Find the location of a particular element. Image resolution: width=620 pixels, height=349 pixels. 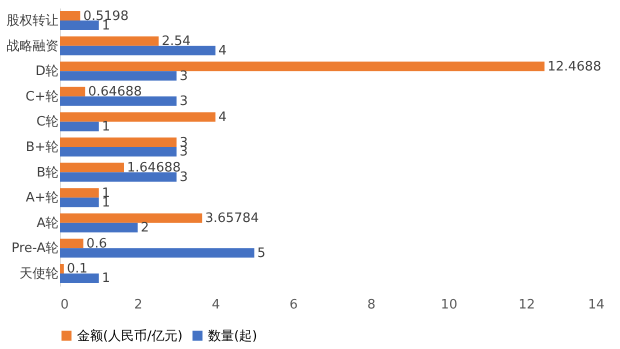

legend-label: 数量(起) is located at coordinates (233, 336).